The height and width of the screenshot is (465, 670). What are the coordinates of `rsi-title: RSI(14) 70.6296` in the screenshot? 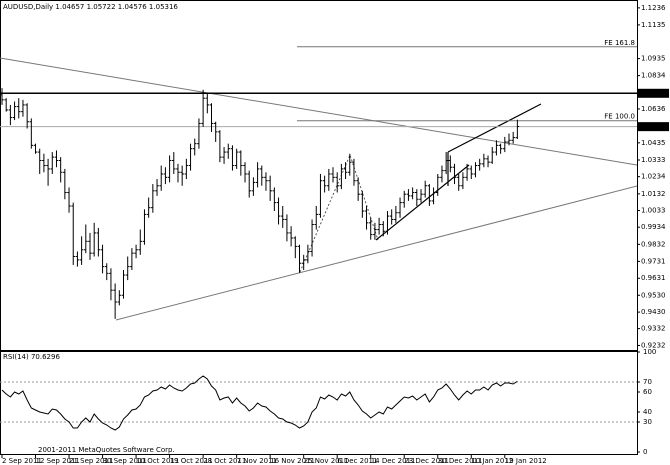 It's located at (31, 357).